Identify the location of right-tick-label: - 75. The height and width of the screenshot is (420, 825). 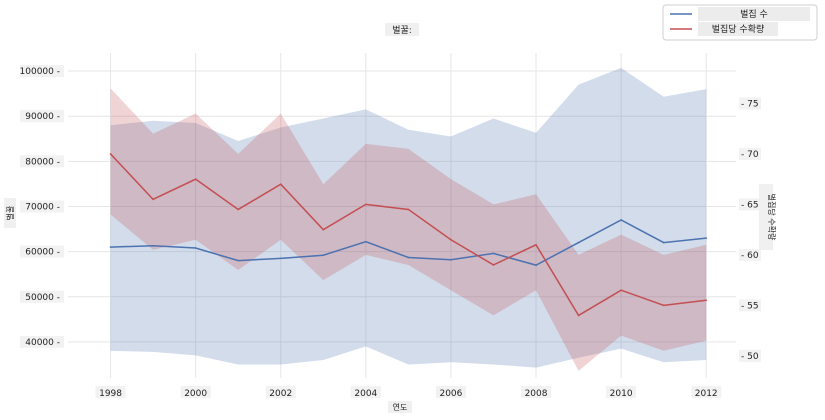
(750, 104).